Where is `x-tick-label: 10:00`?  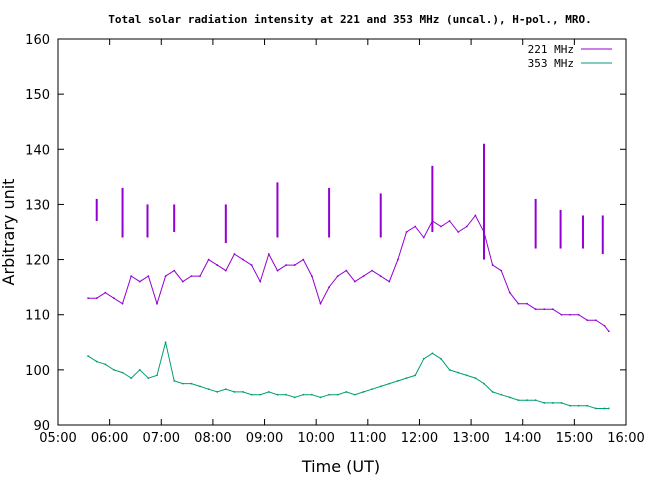
x-tick-label: 10:00 is located at coordinates (315, 438).